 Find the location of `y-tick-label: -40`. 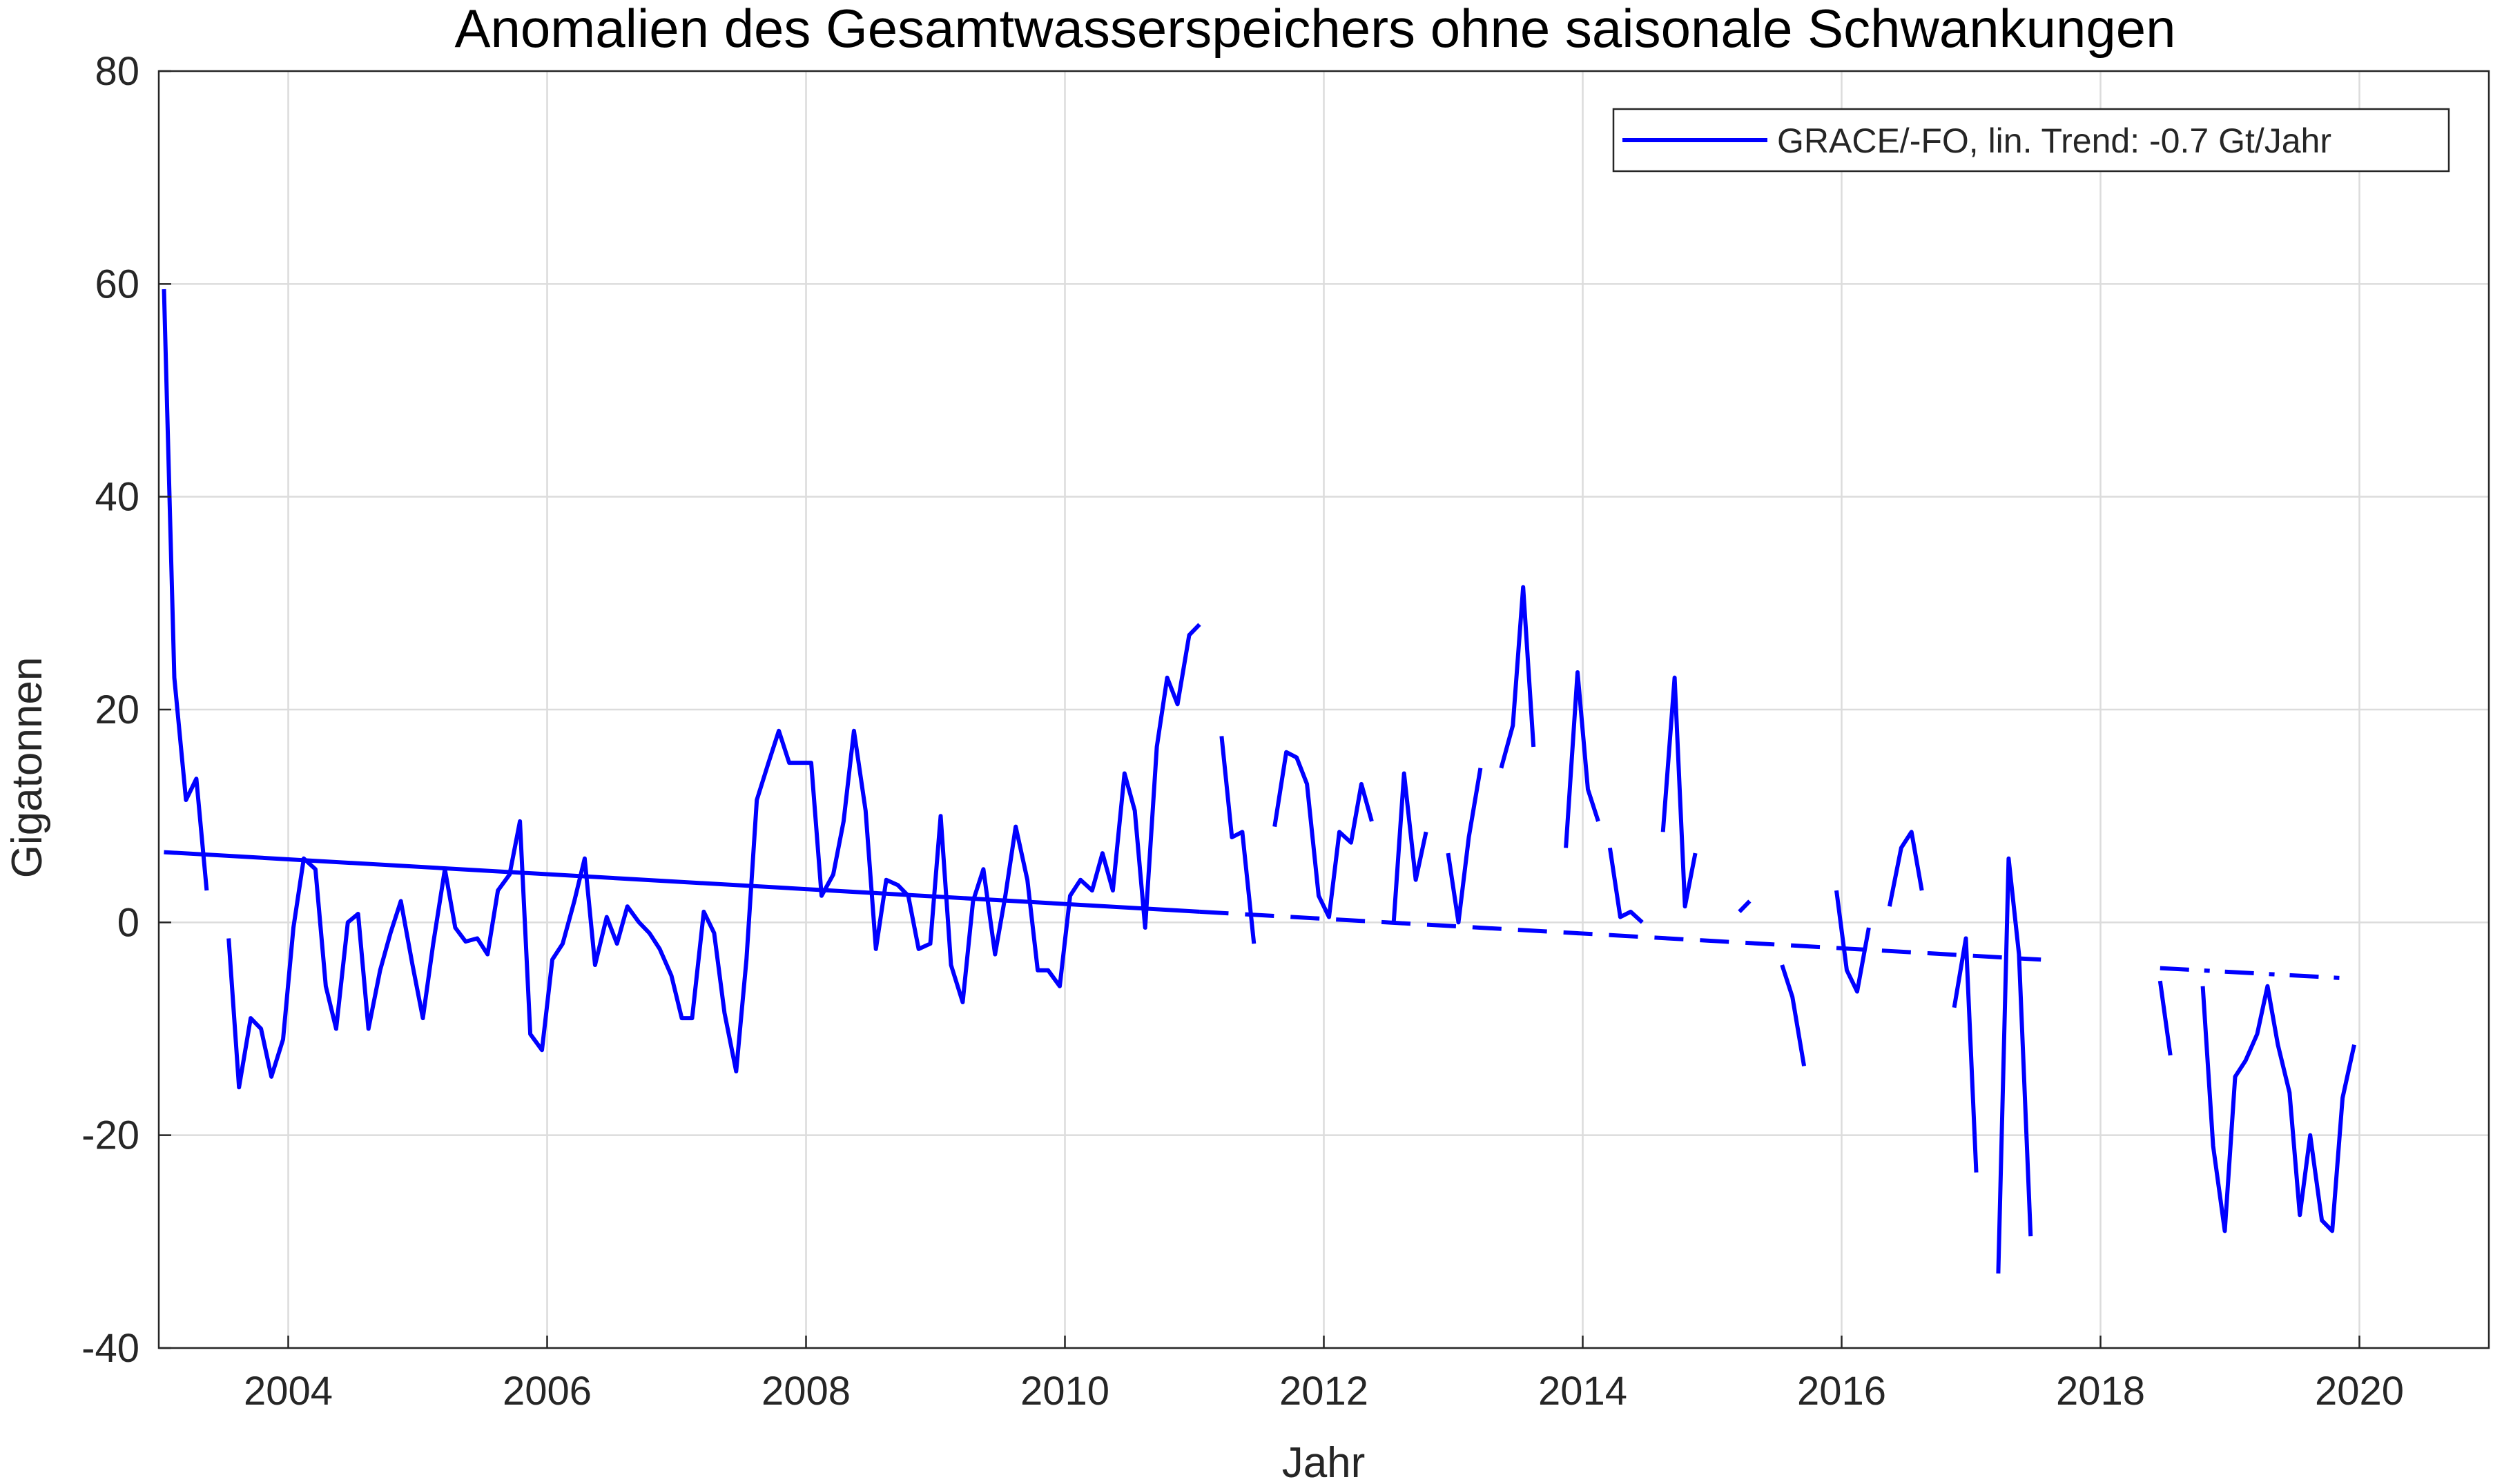

y-tick-label: -40 is located at coordinates (110, 1348).